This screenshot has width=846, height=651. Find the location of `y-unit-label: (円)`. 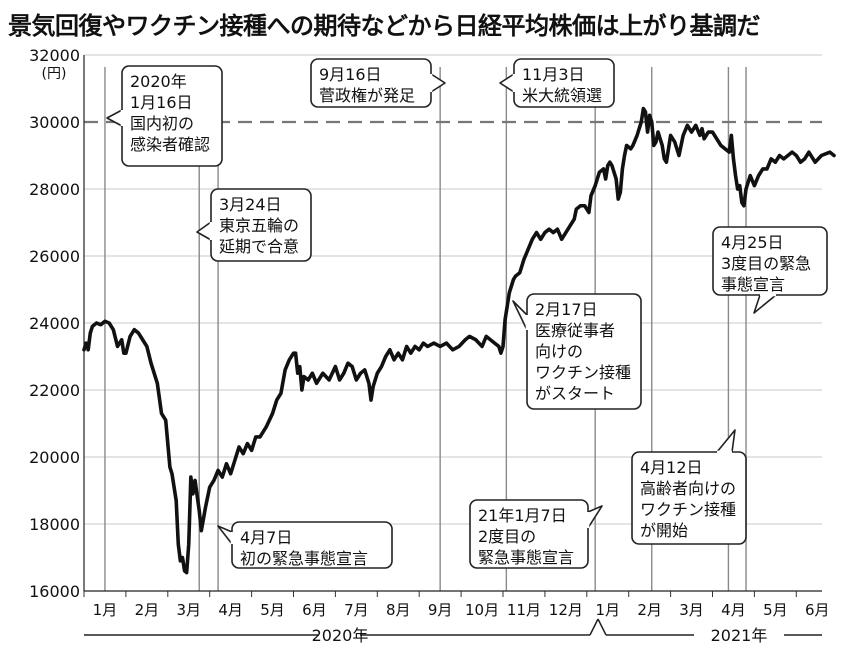

y-unit-label: (円) is located at coordinates (54, 74).